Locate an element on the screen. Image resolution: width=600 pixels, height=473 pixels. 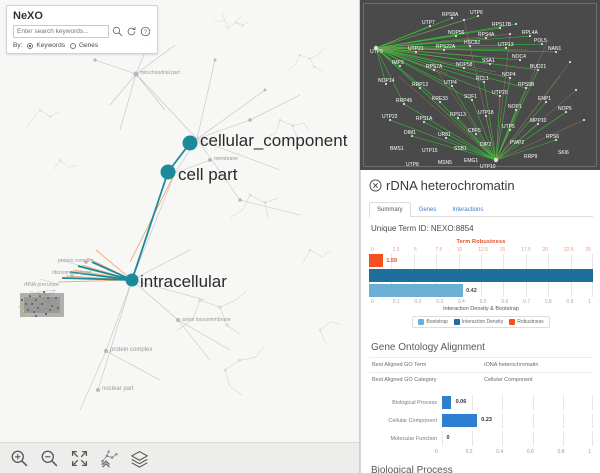
go-chart-axis: 0 0.2 0.4 0.6 0.8 1 is located at coordinates (513, 452).